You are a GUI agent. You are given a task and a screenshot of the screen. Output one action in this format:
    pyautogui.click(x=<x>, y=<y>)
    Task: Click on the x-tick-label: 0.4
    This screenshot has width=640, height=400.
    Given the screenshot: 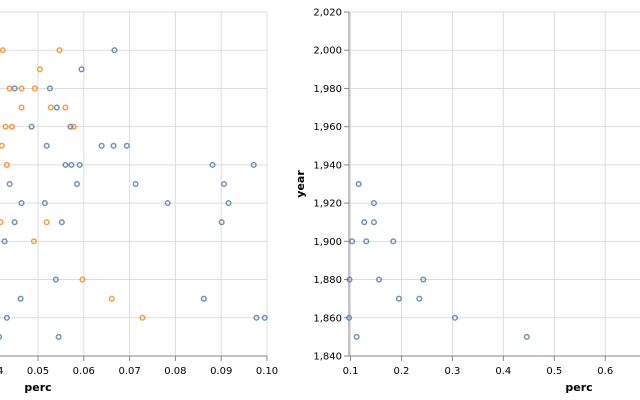 What is the action you would take?
    pyautogui.click(x=503, y=371)
    